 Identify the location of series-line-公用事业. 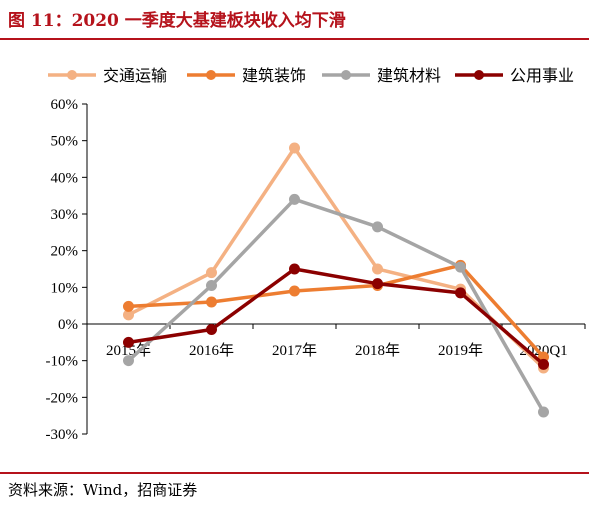
(336, 316).